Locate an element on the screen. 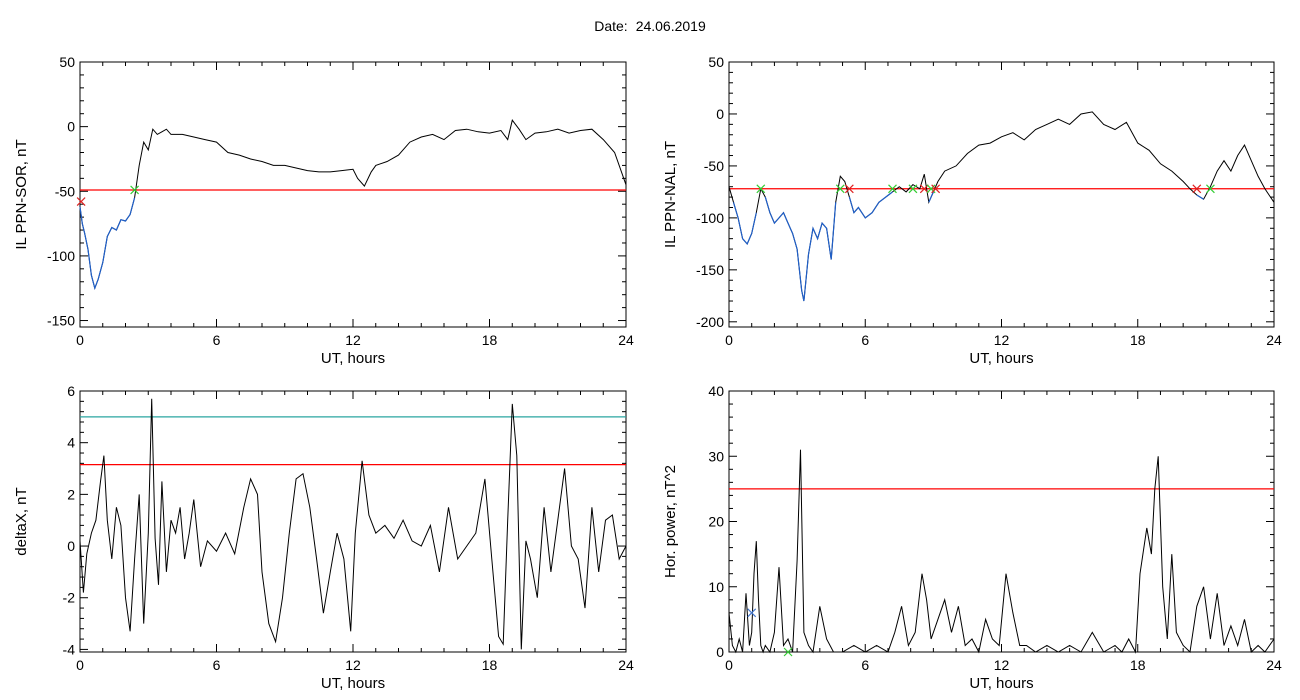 This screenshot has width=1300, height=700. y-tick-label: -2 is located at coordinates (69, 598).